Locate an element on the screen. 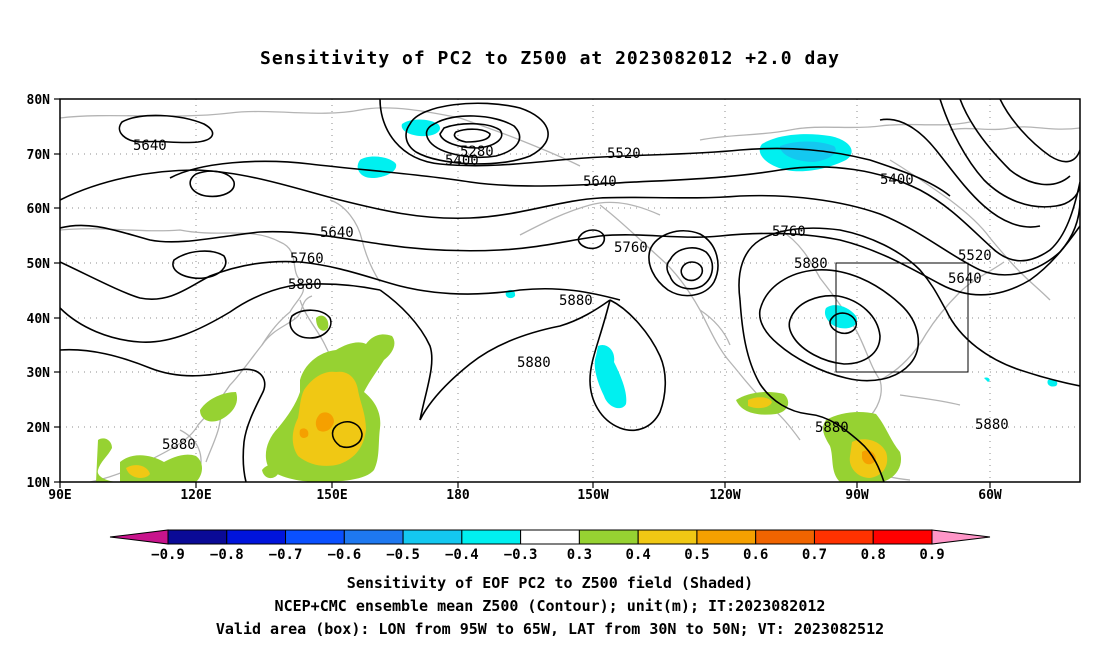 The width and height of the screenshot is (1100, 650). colorbar-label: −0.7 is located at coordinates (286, 555).